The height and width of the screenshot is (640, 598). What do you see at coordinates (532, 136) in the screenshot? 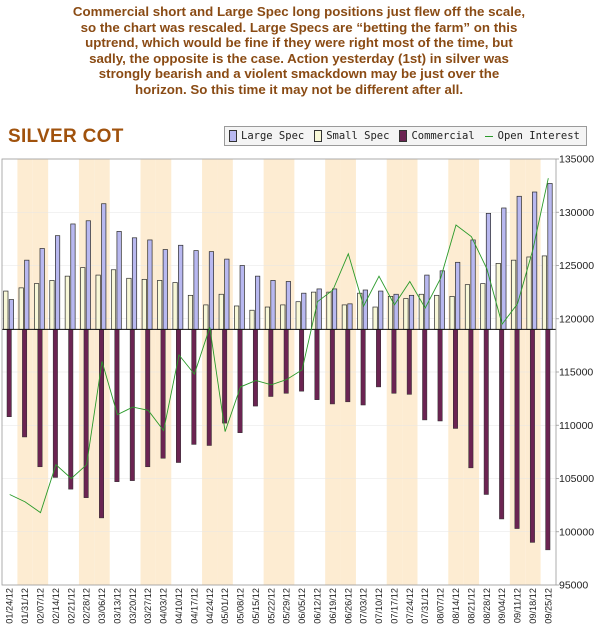
I see `legend-item-open-interest: Open Interest` at bounding box center [532, 136].